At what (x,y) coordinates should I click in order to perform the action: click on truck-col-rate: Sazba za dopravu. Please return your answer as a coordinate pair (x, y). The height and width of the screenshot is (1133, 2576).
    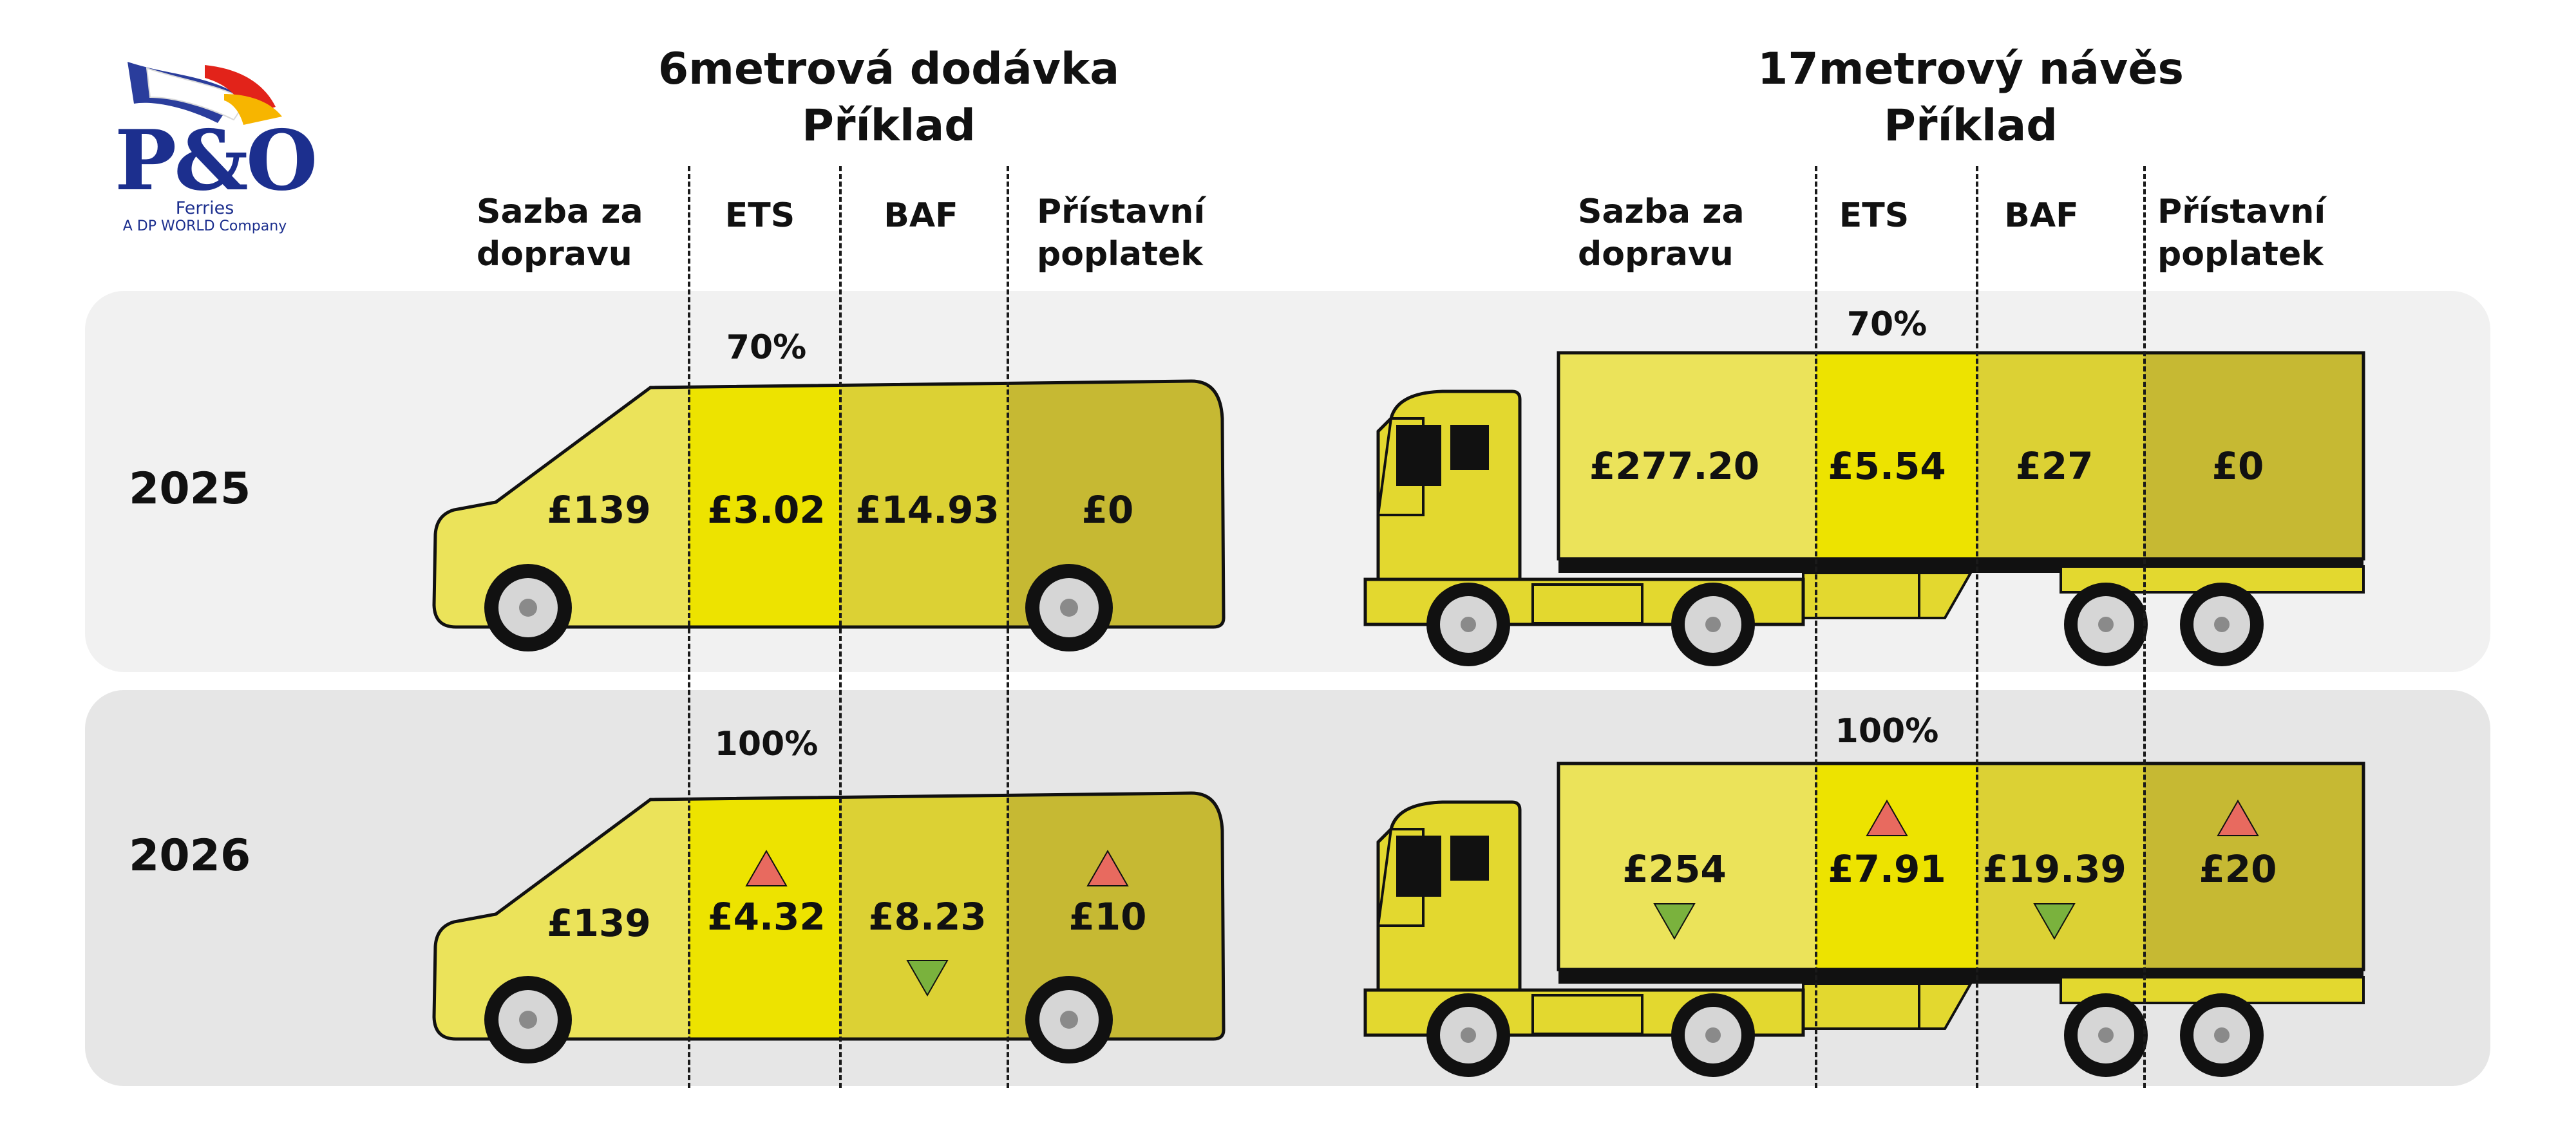
    Looking at the image, I should click on (1661, 233).